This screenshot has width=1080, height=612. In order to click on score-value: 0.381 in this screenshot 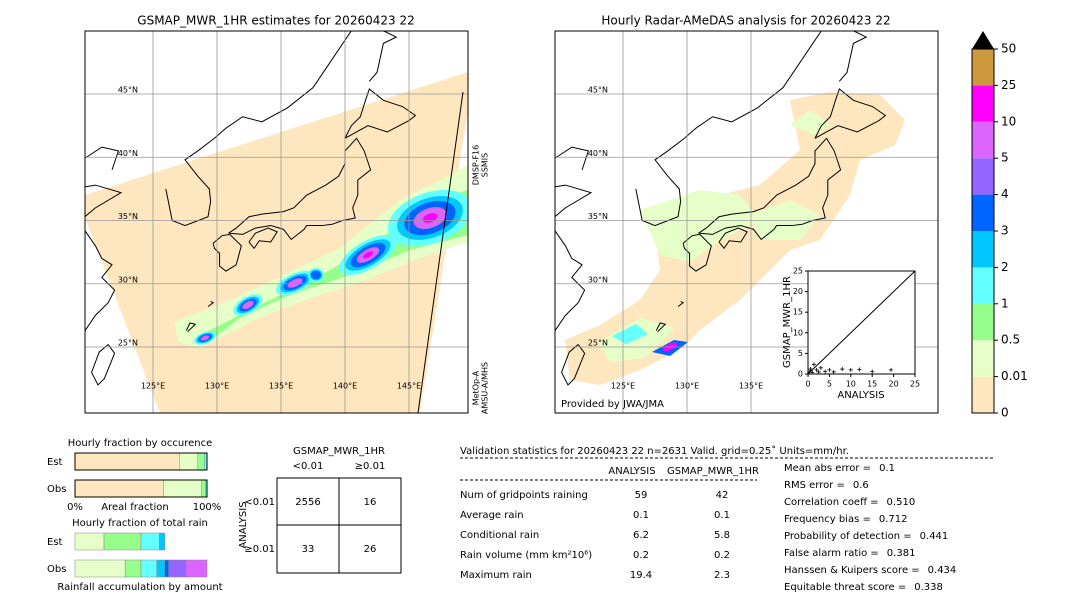, I will do `click(901, 553)`.